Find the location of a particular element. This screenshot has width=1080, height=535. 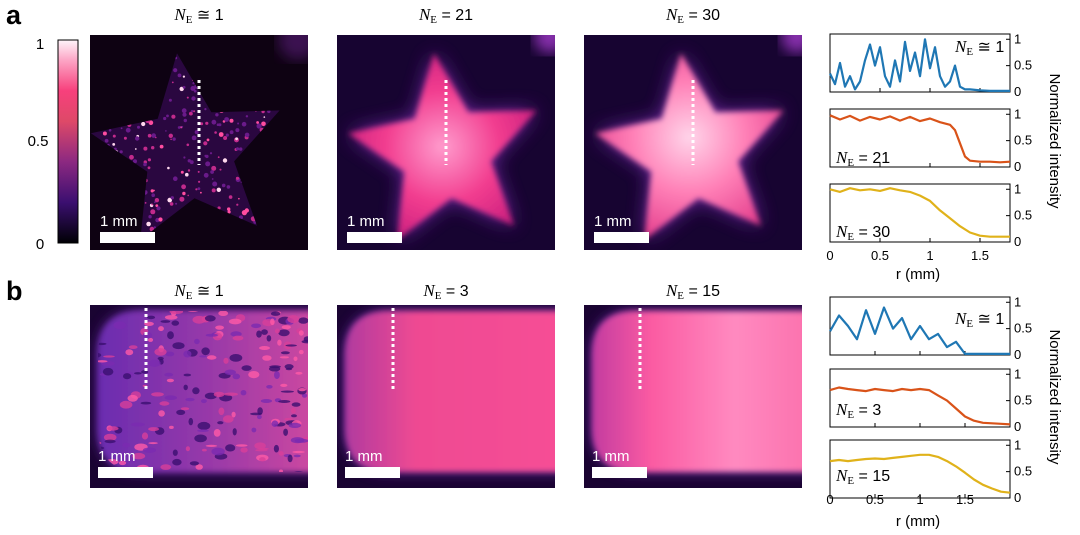

series-label-2: NE = 21 is located at coordinates (862, 158).